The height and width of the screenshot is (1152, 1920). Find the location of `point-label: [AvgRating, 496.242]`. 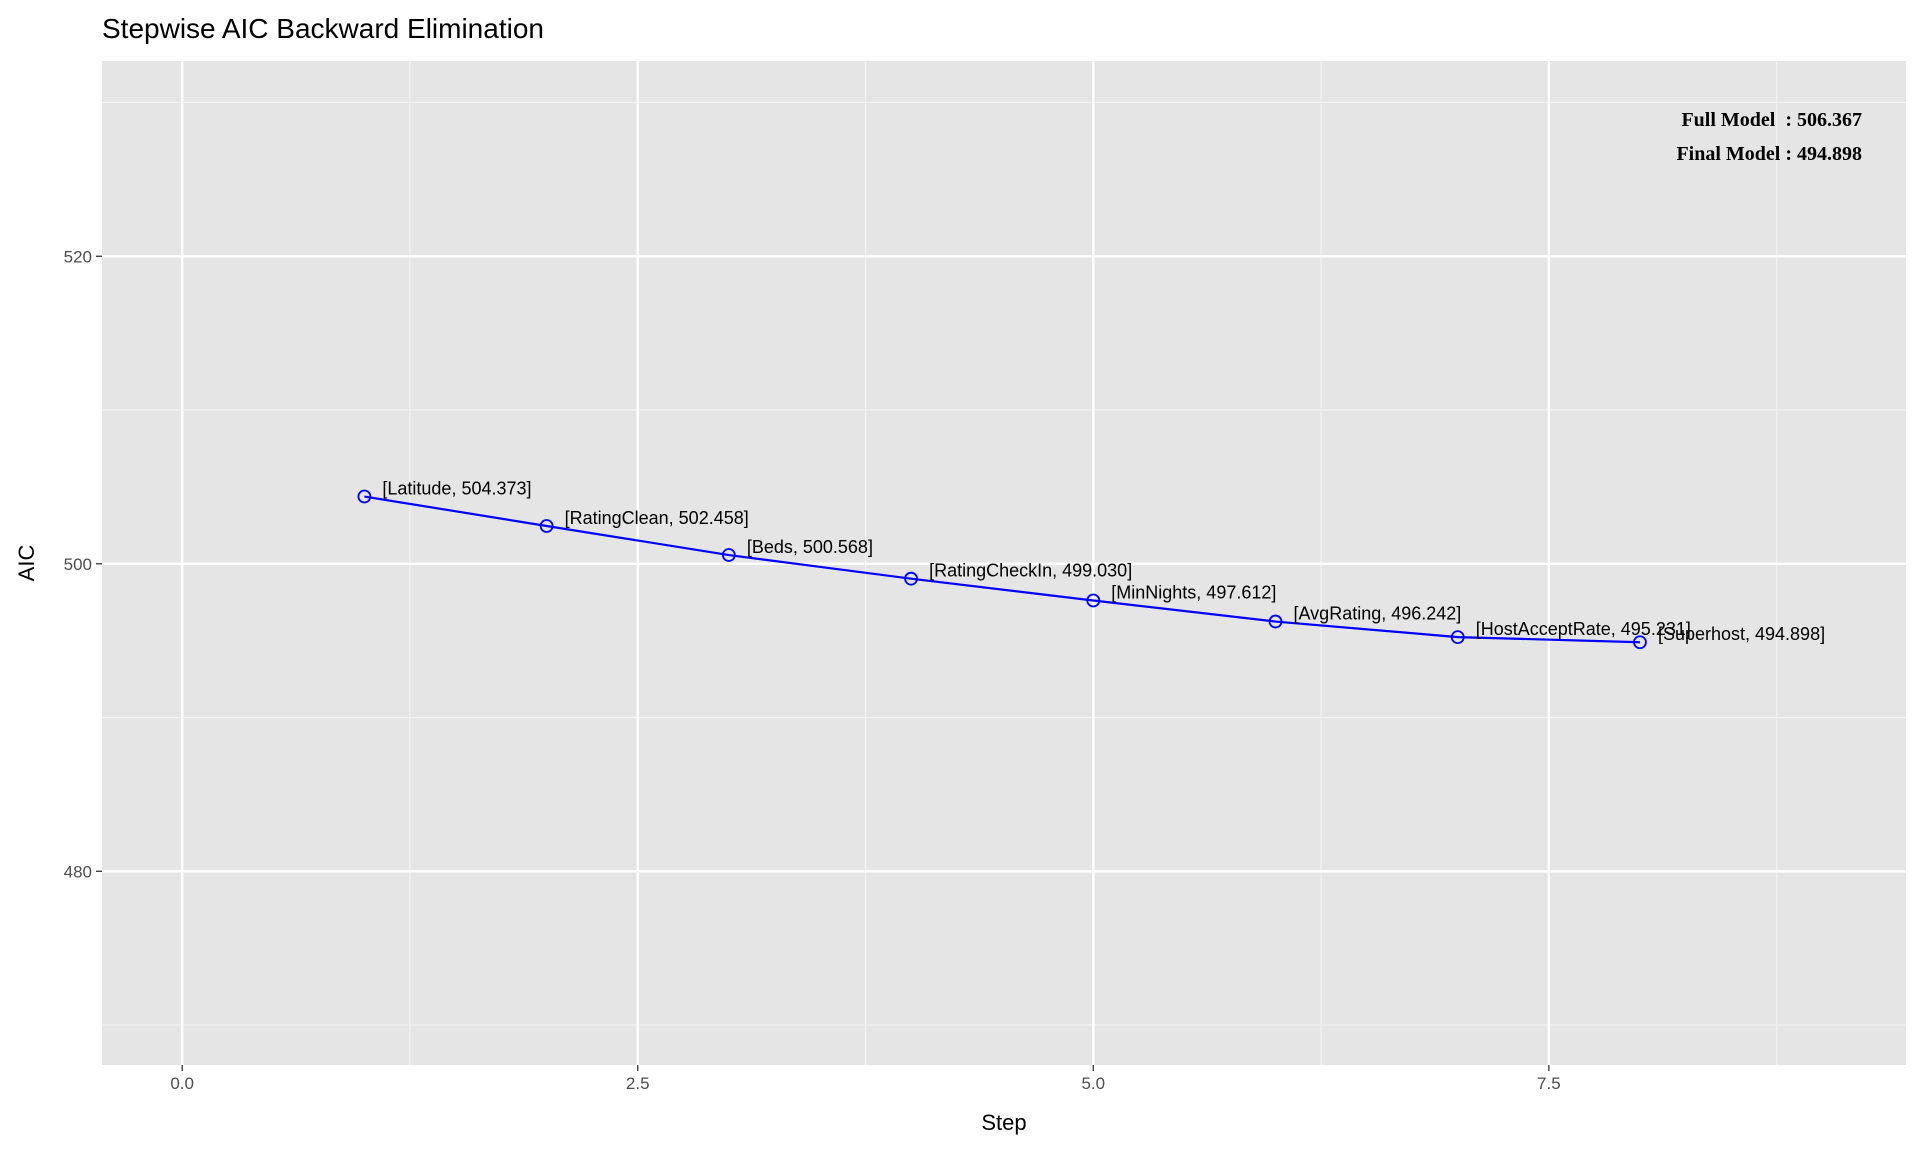

point-label: [AvgRating, 496.242] is located at coordinates (1378, 614).